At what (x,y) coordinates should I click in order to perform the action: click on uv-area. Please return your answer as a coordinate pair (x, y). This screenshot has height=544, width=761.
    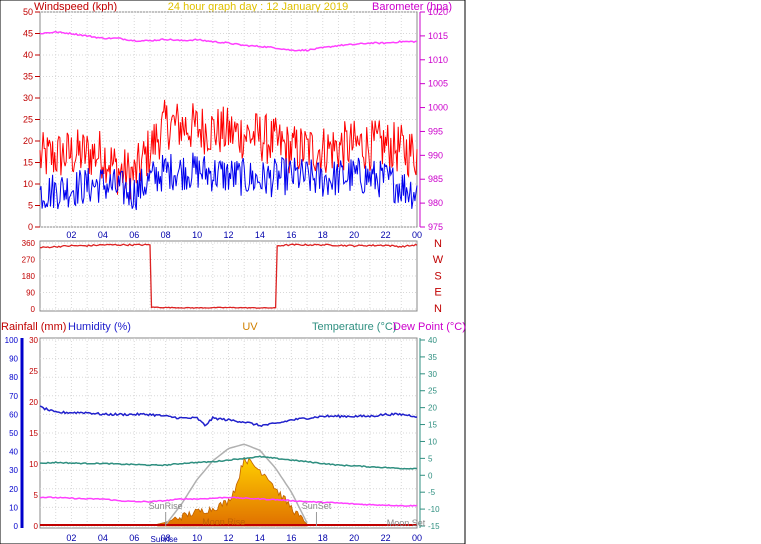
    Looking at the image, I should click on (232, 491).